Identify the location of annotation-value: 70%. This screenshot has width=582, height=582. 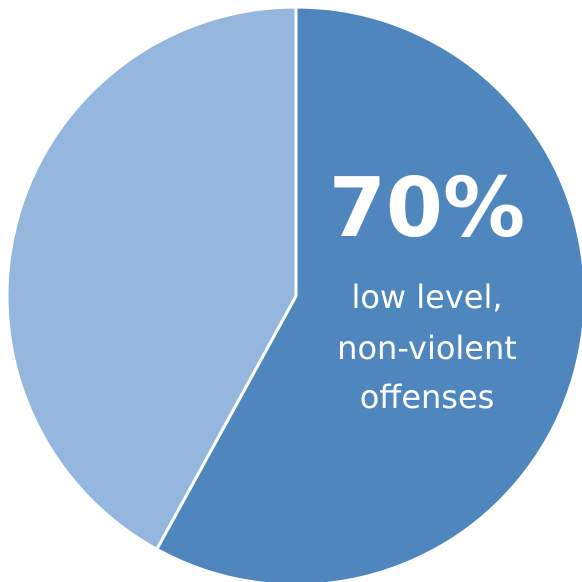
(427, 208).